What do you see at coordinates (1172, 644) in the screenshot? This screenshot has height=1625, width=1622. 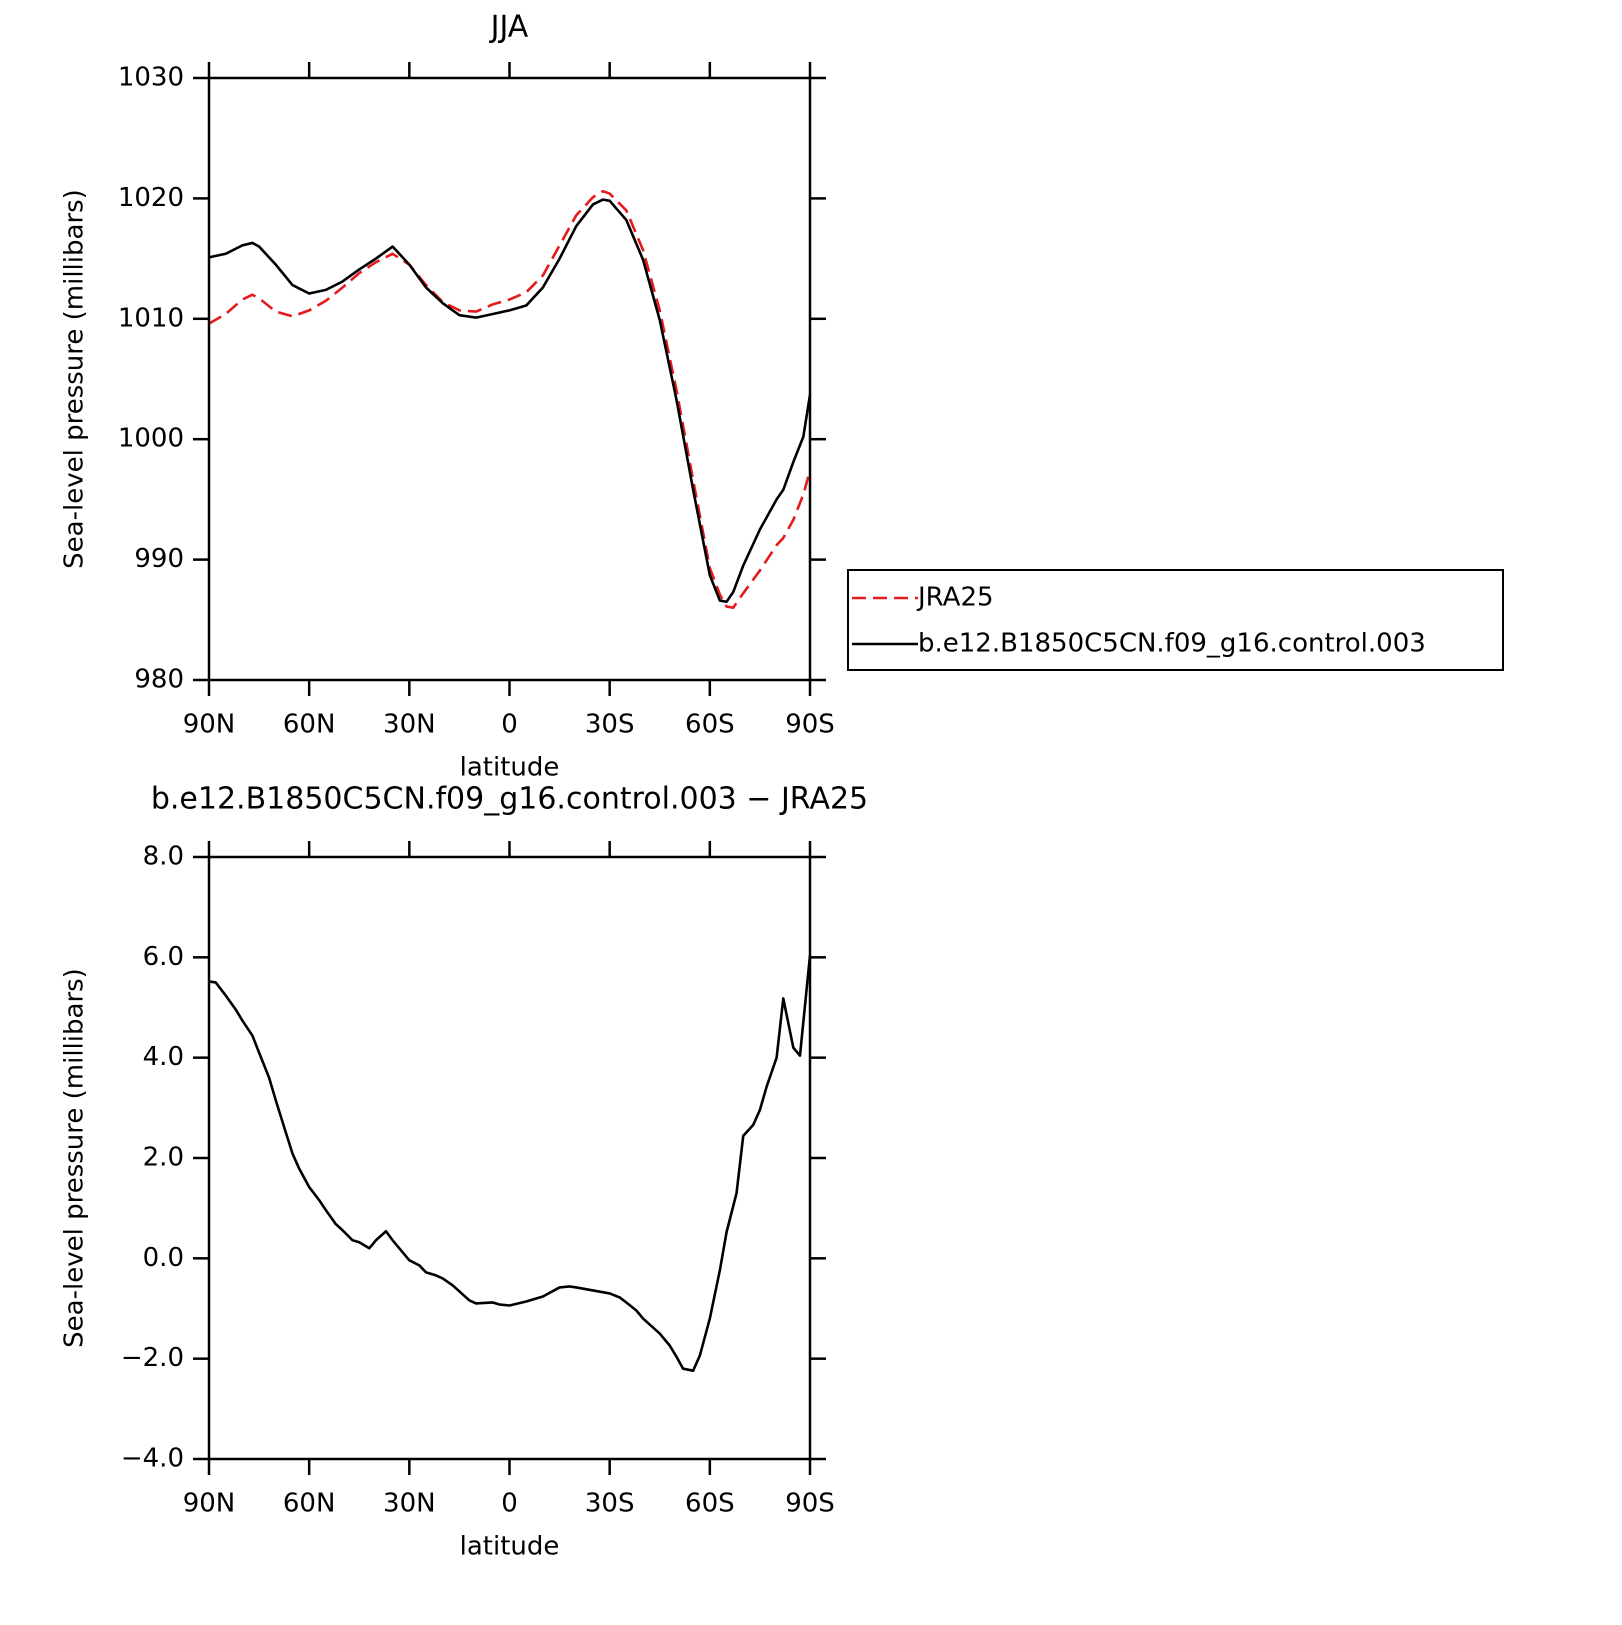 I see `legend-label: b.e12.B1850C5CN.f09_g16.control.003` at bounding box center [1172, 644].